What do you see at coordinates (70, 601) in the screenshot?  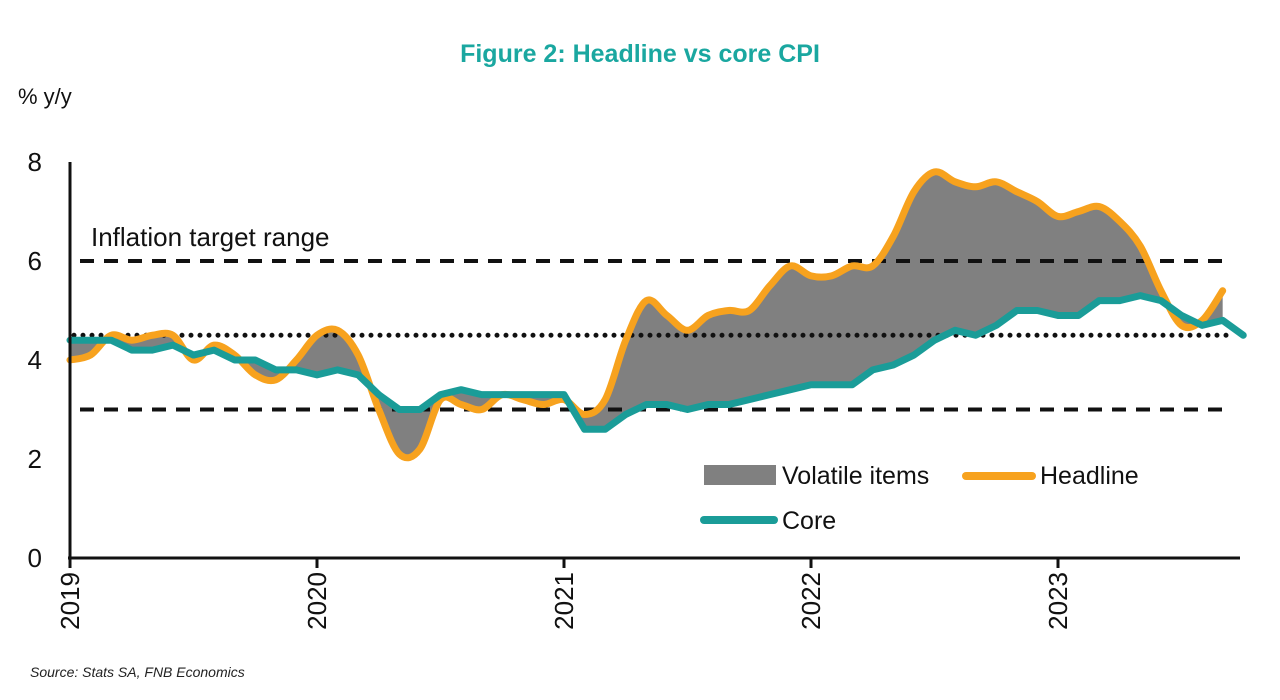 I see `x-tick-label: 2019` at bounding box center [70, 601].